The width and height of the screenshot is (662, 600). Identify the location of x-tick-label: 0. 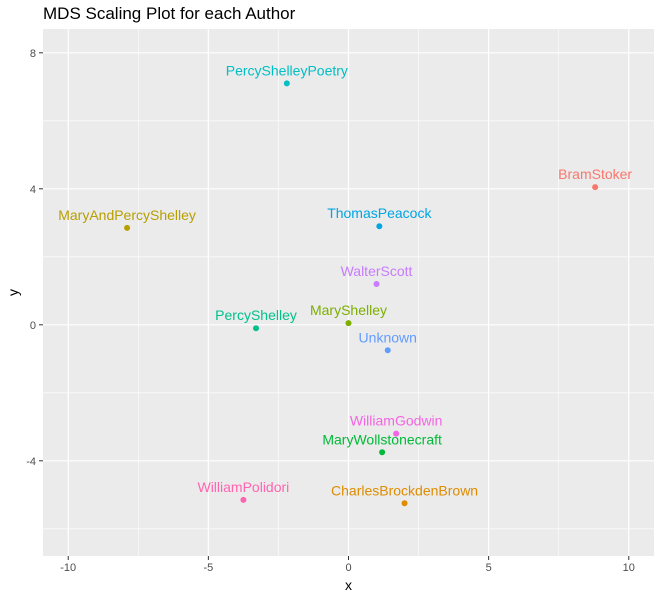
(348, 568).